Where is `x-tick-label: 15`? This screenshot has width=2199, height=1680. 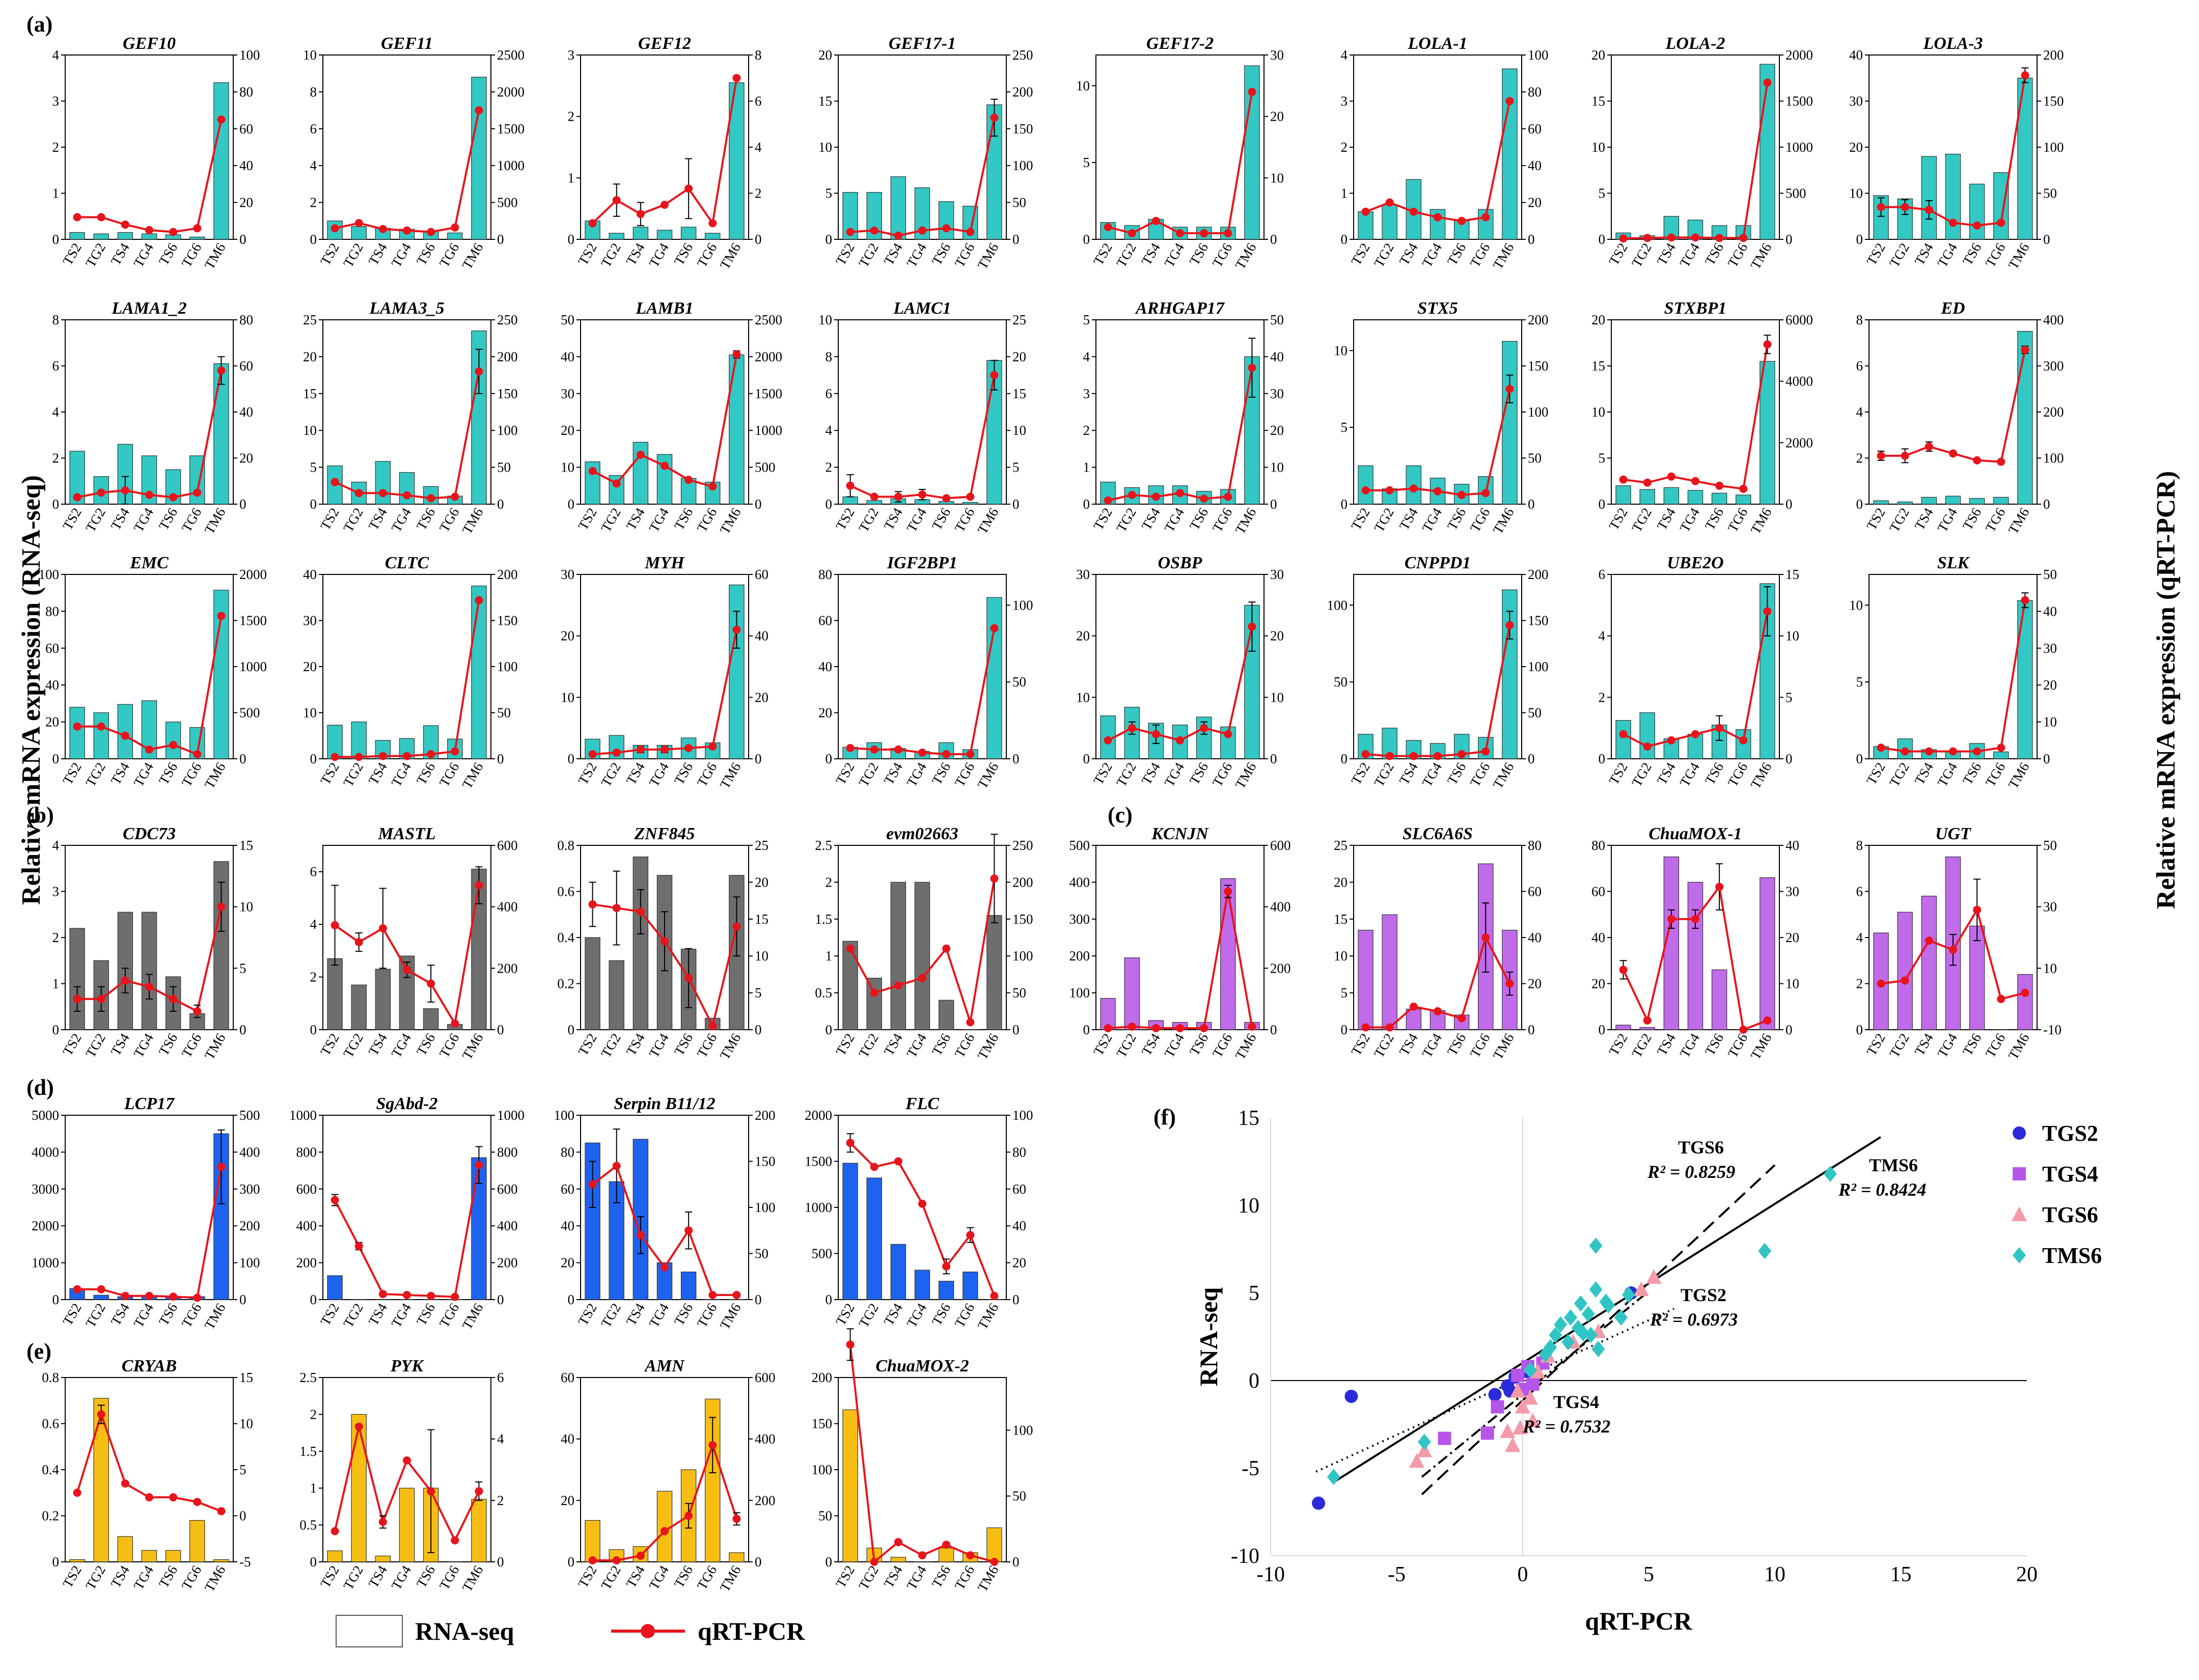
x-tick-label: 15 is located at coordinates (1901, 1574).